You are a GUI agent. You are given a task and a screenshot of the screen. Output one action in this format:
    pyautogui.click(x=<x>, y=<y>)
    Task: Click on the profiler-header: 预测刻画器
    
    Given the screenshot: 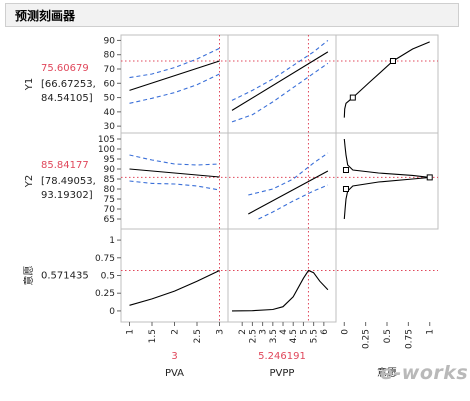 What is the action you would take?
    pyautogui.click(x=232, y=15)
    